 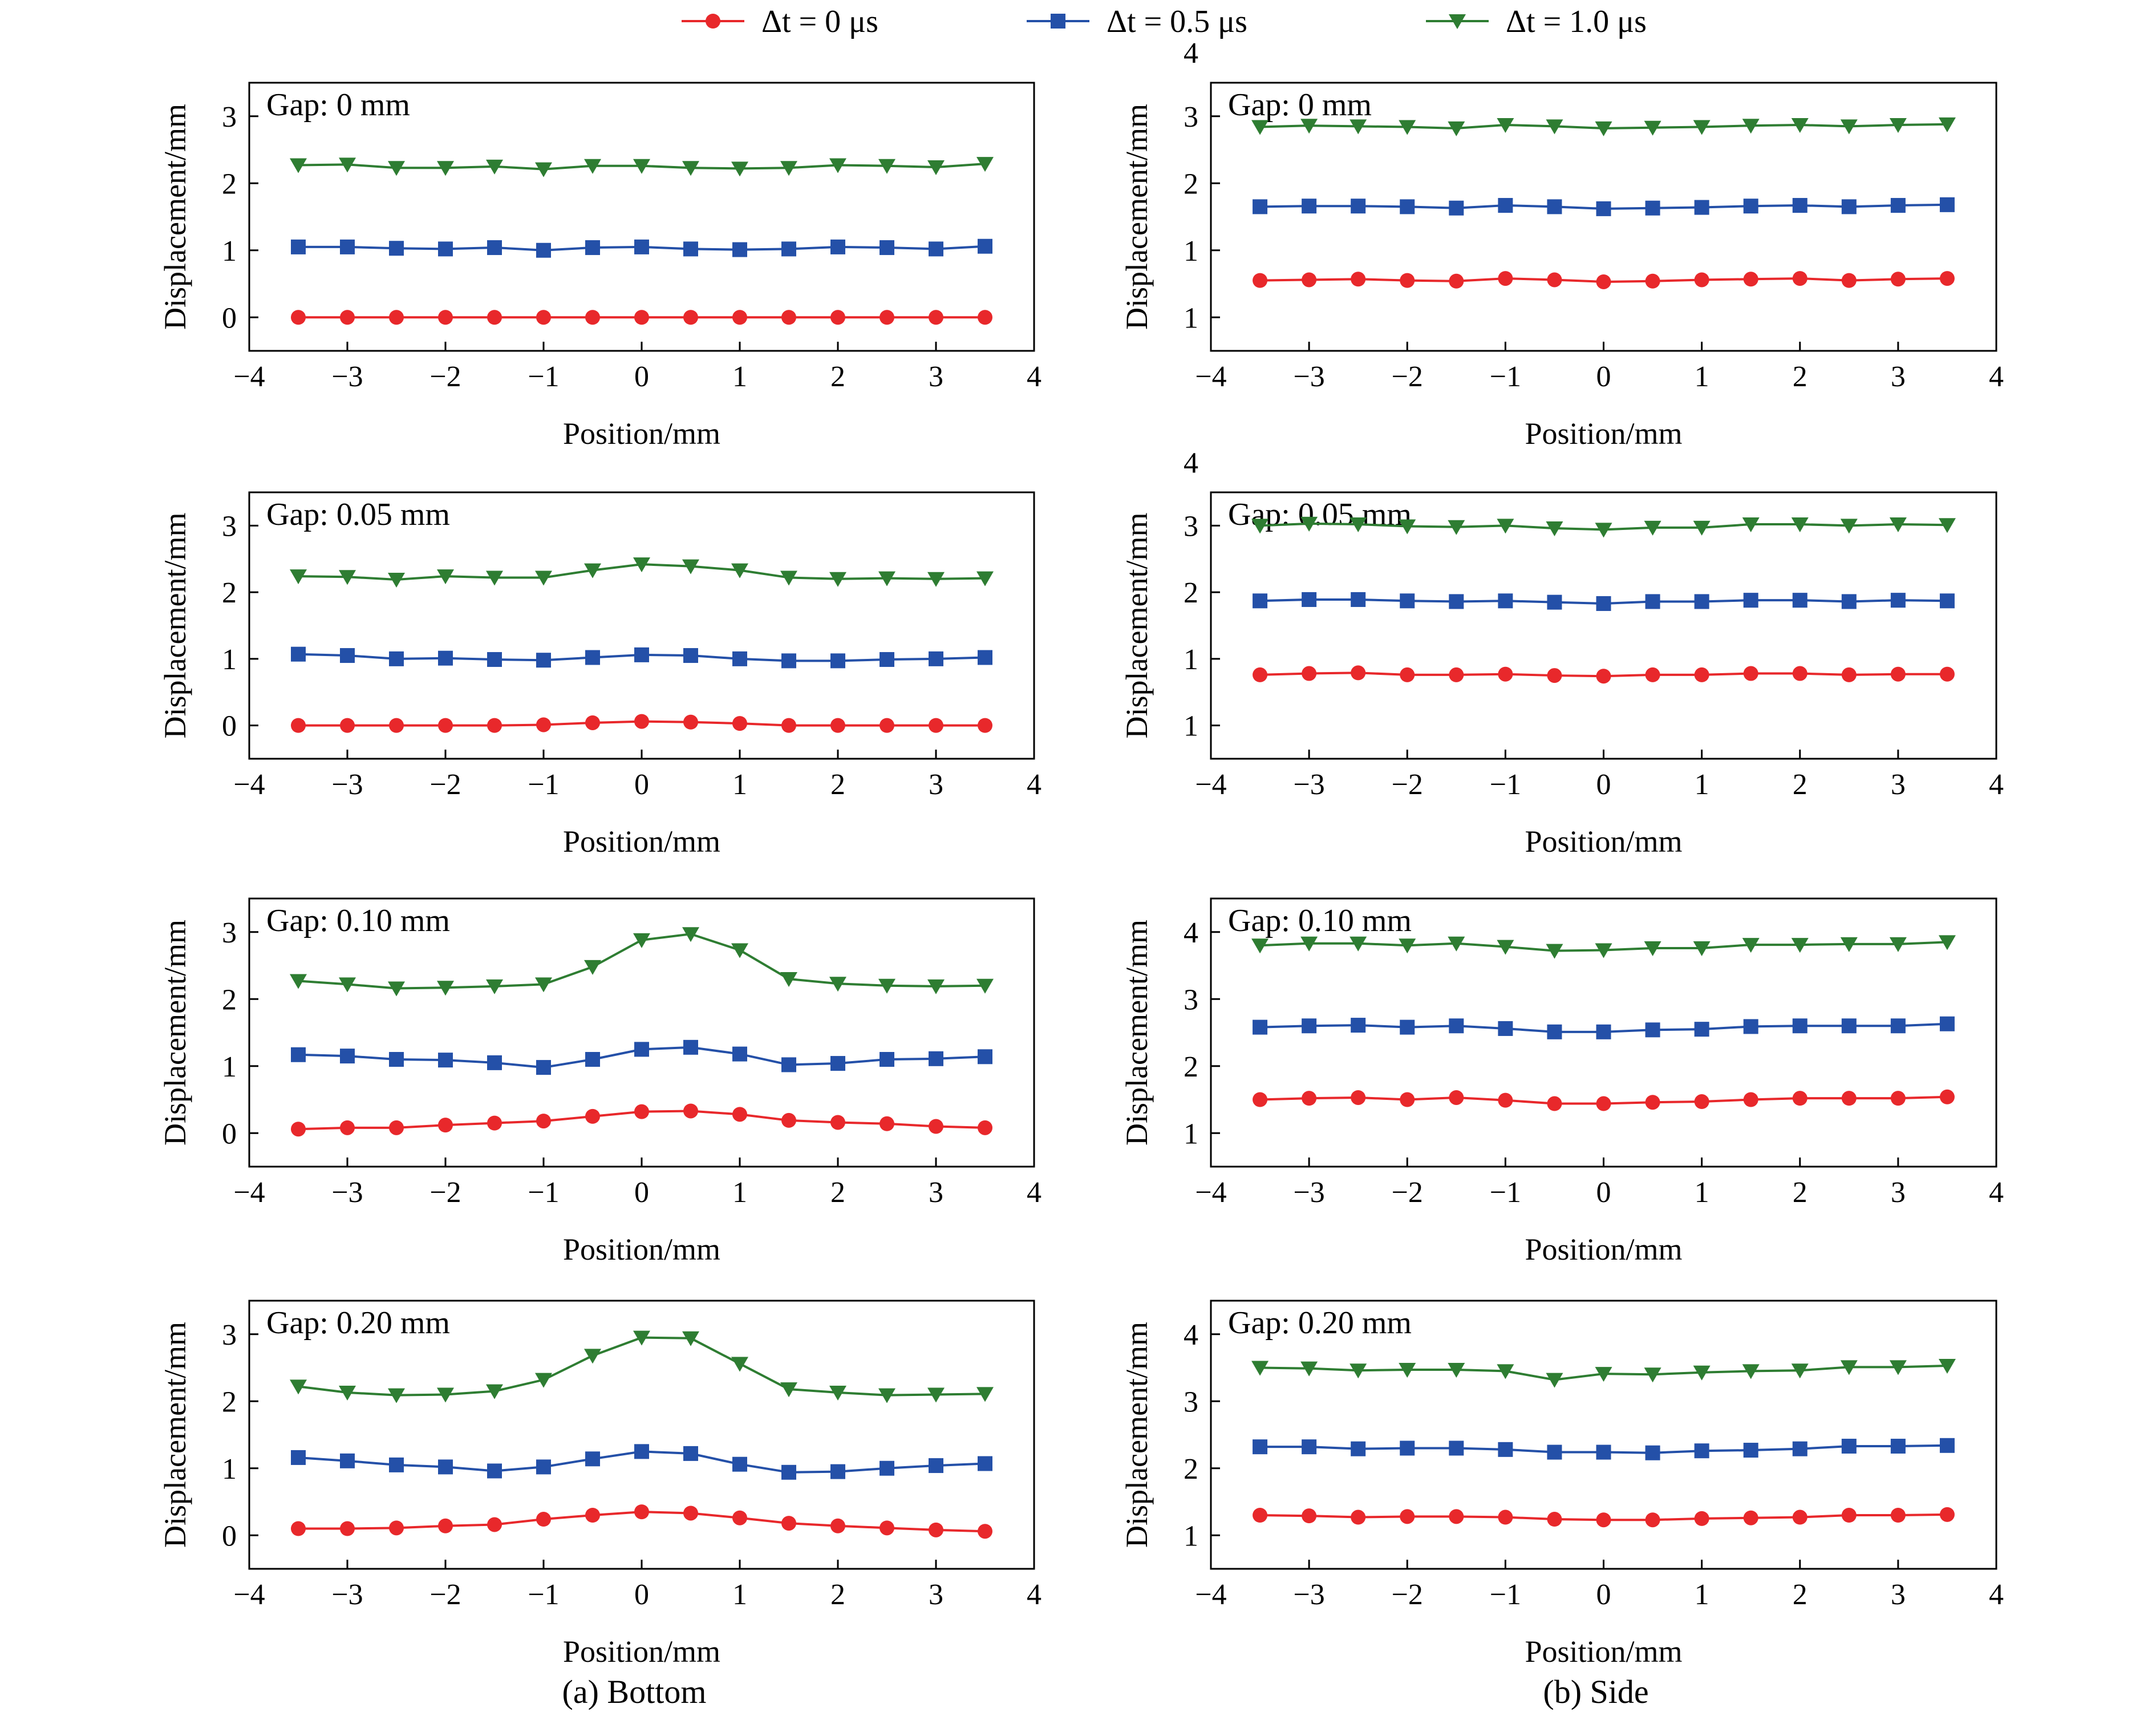 What do you see at coordinates (1191, 1000) in the screenshot?
I see `y-tick-label: 3` at bounding box center [1191, 1000].